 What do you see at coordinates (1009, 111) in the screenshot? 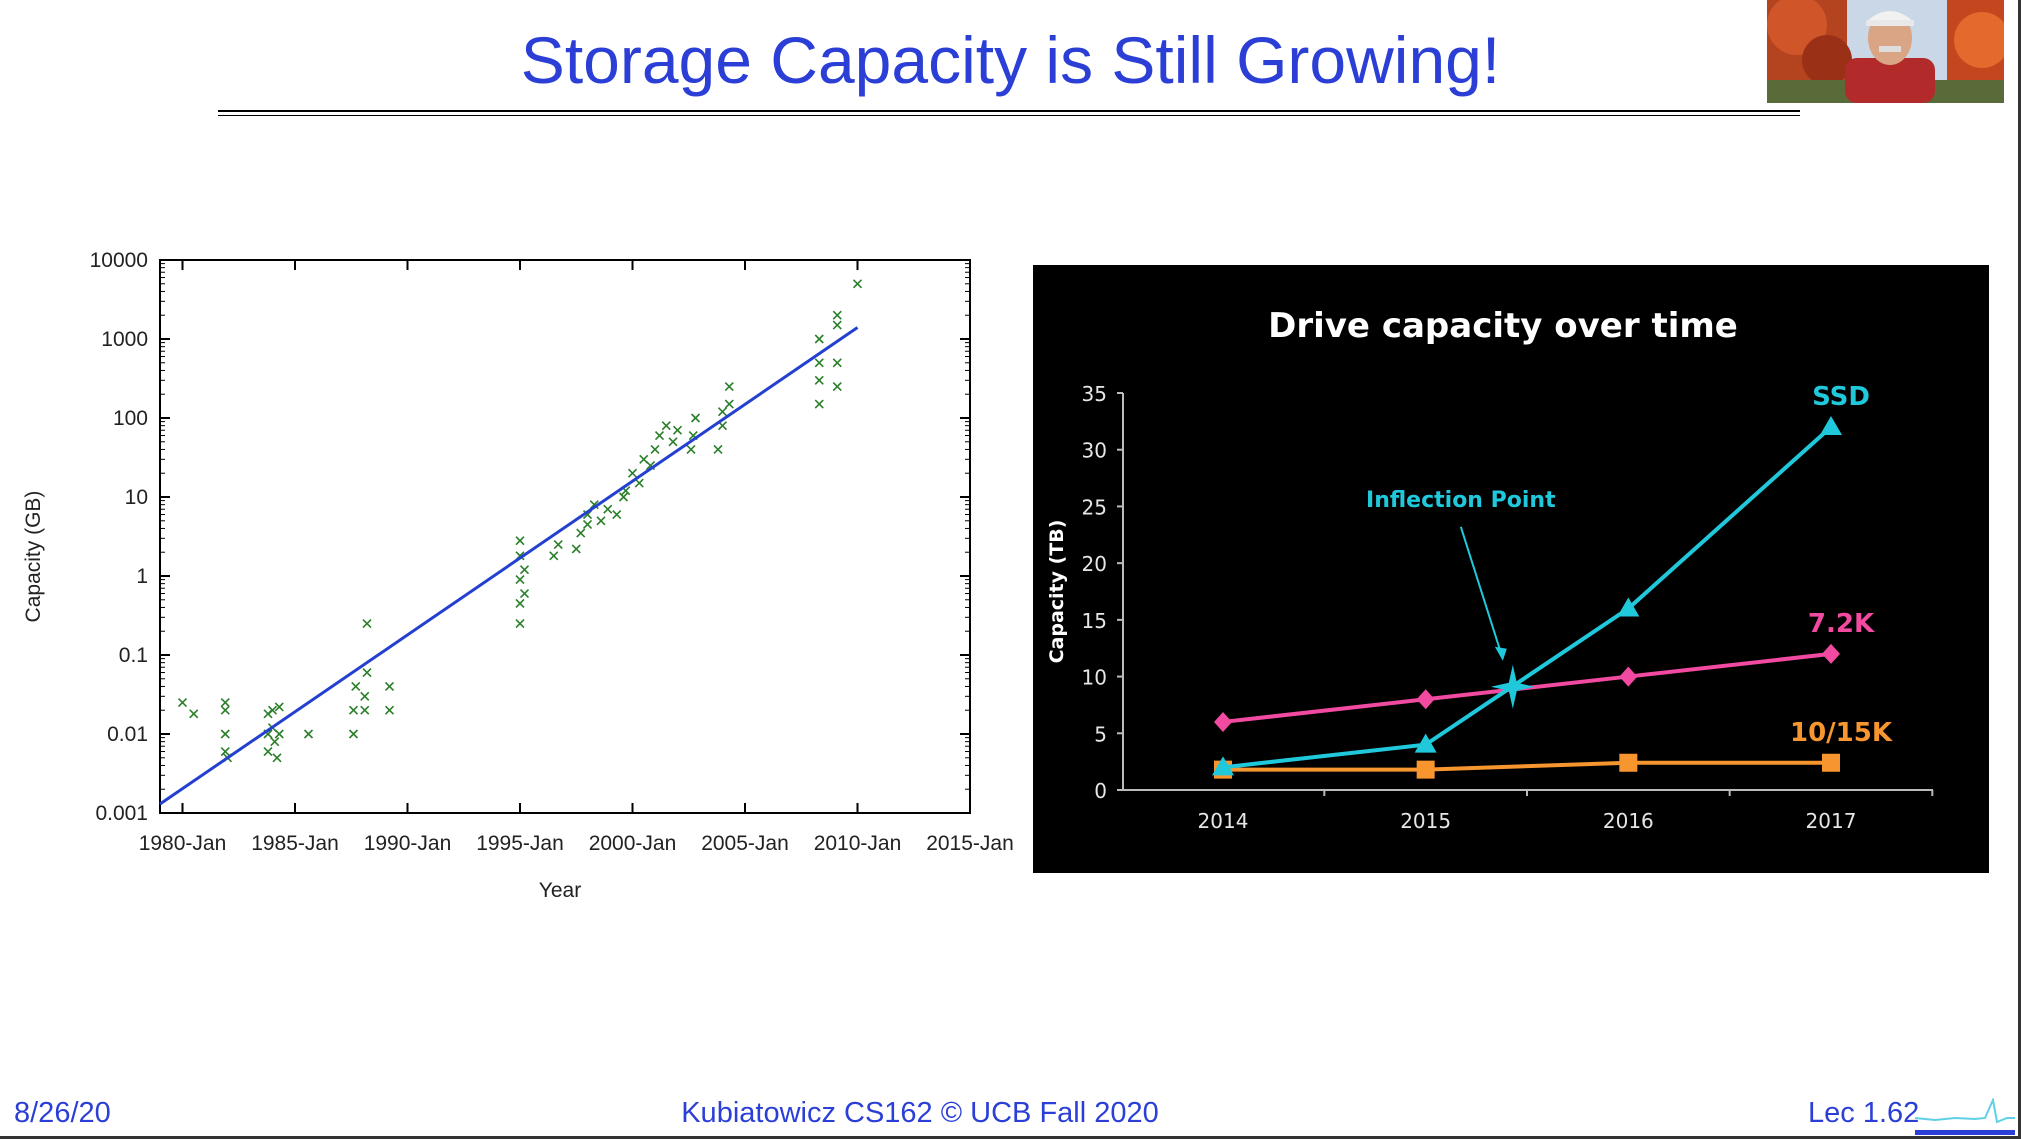
I see `title-rule-top` at bounding box center [1009, 111].